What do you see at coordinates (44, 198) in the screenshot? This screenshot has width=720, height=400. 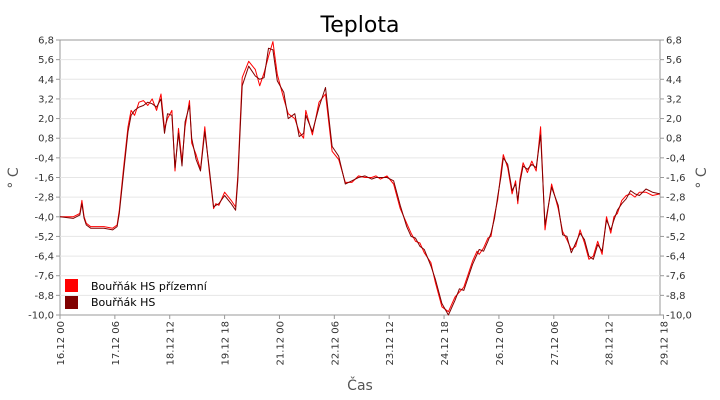 I see `y-tick-label: -2,8` at bounding box center [44, 198].